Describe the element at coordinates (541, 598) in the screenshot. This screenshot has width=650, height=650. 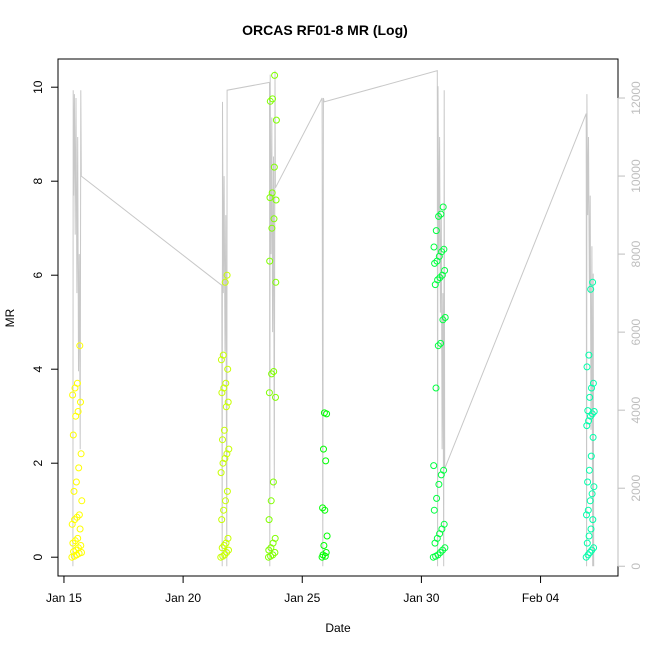
I see `x-tick-label: Feb 04` at that location.